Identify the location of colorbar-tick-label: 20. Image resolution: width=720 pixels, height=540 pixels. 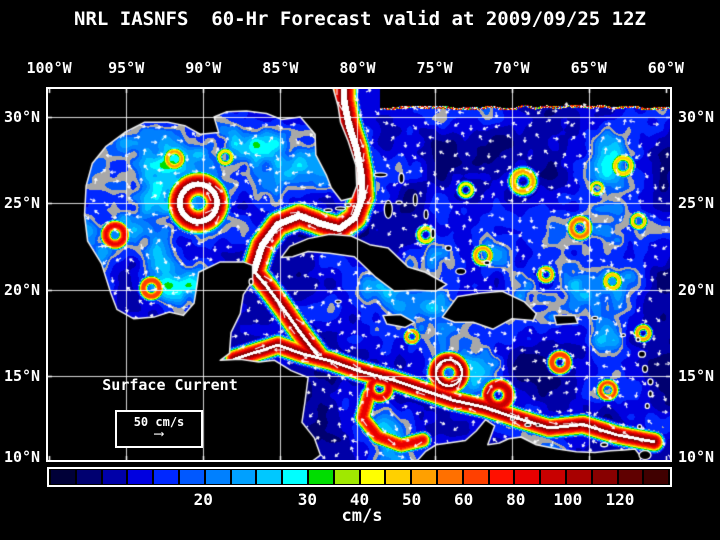
(203, 499).